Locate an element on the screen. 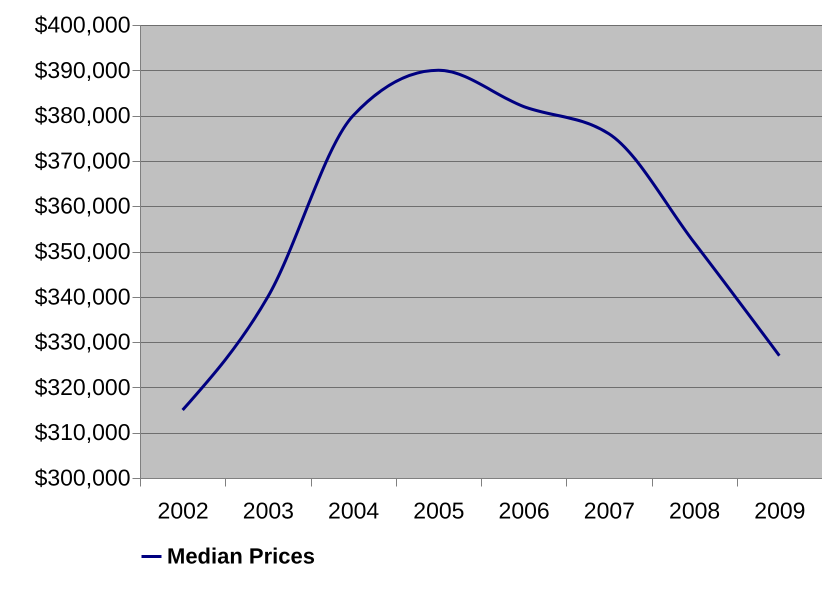 The height and width of the screenshot is (589, 824). y-tick-label: $360,000 is located at coordinates (82, 205).